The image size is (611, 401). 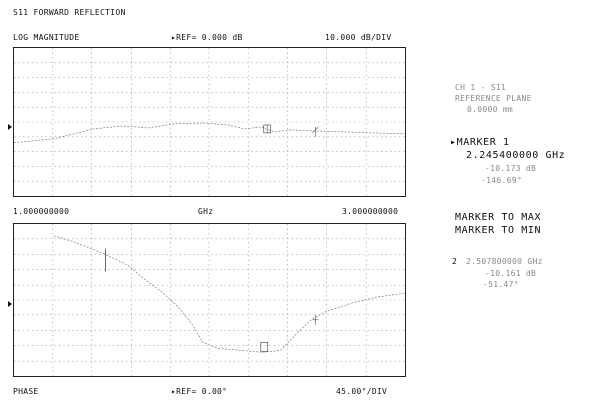 I want to click on bottom-trace-scale: 45.00°/DIV, so click(x=362, y=391).